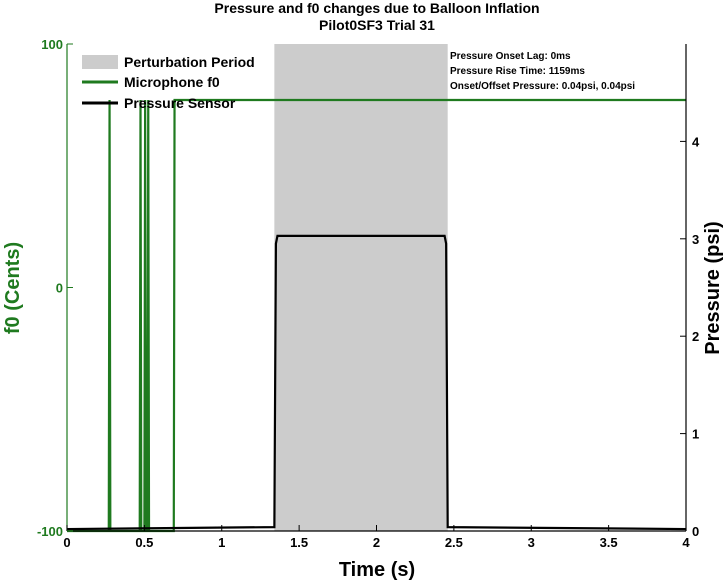 This screenshot has height=580, width=728. I want to click on x-tick-label: 0.5, so click(144, 542).